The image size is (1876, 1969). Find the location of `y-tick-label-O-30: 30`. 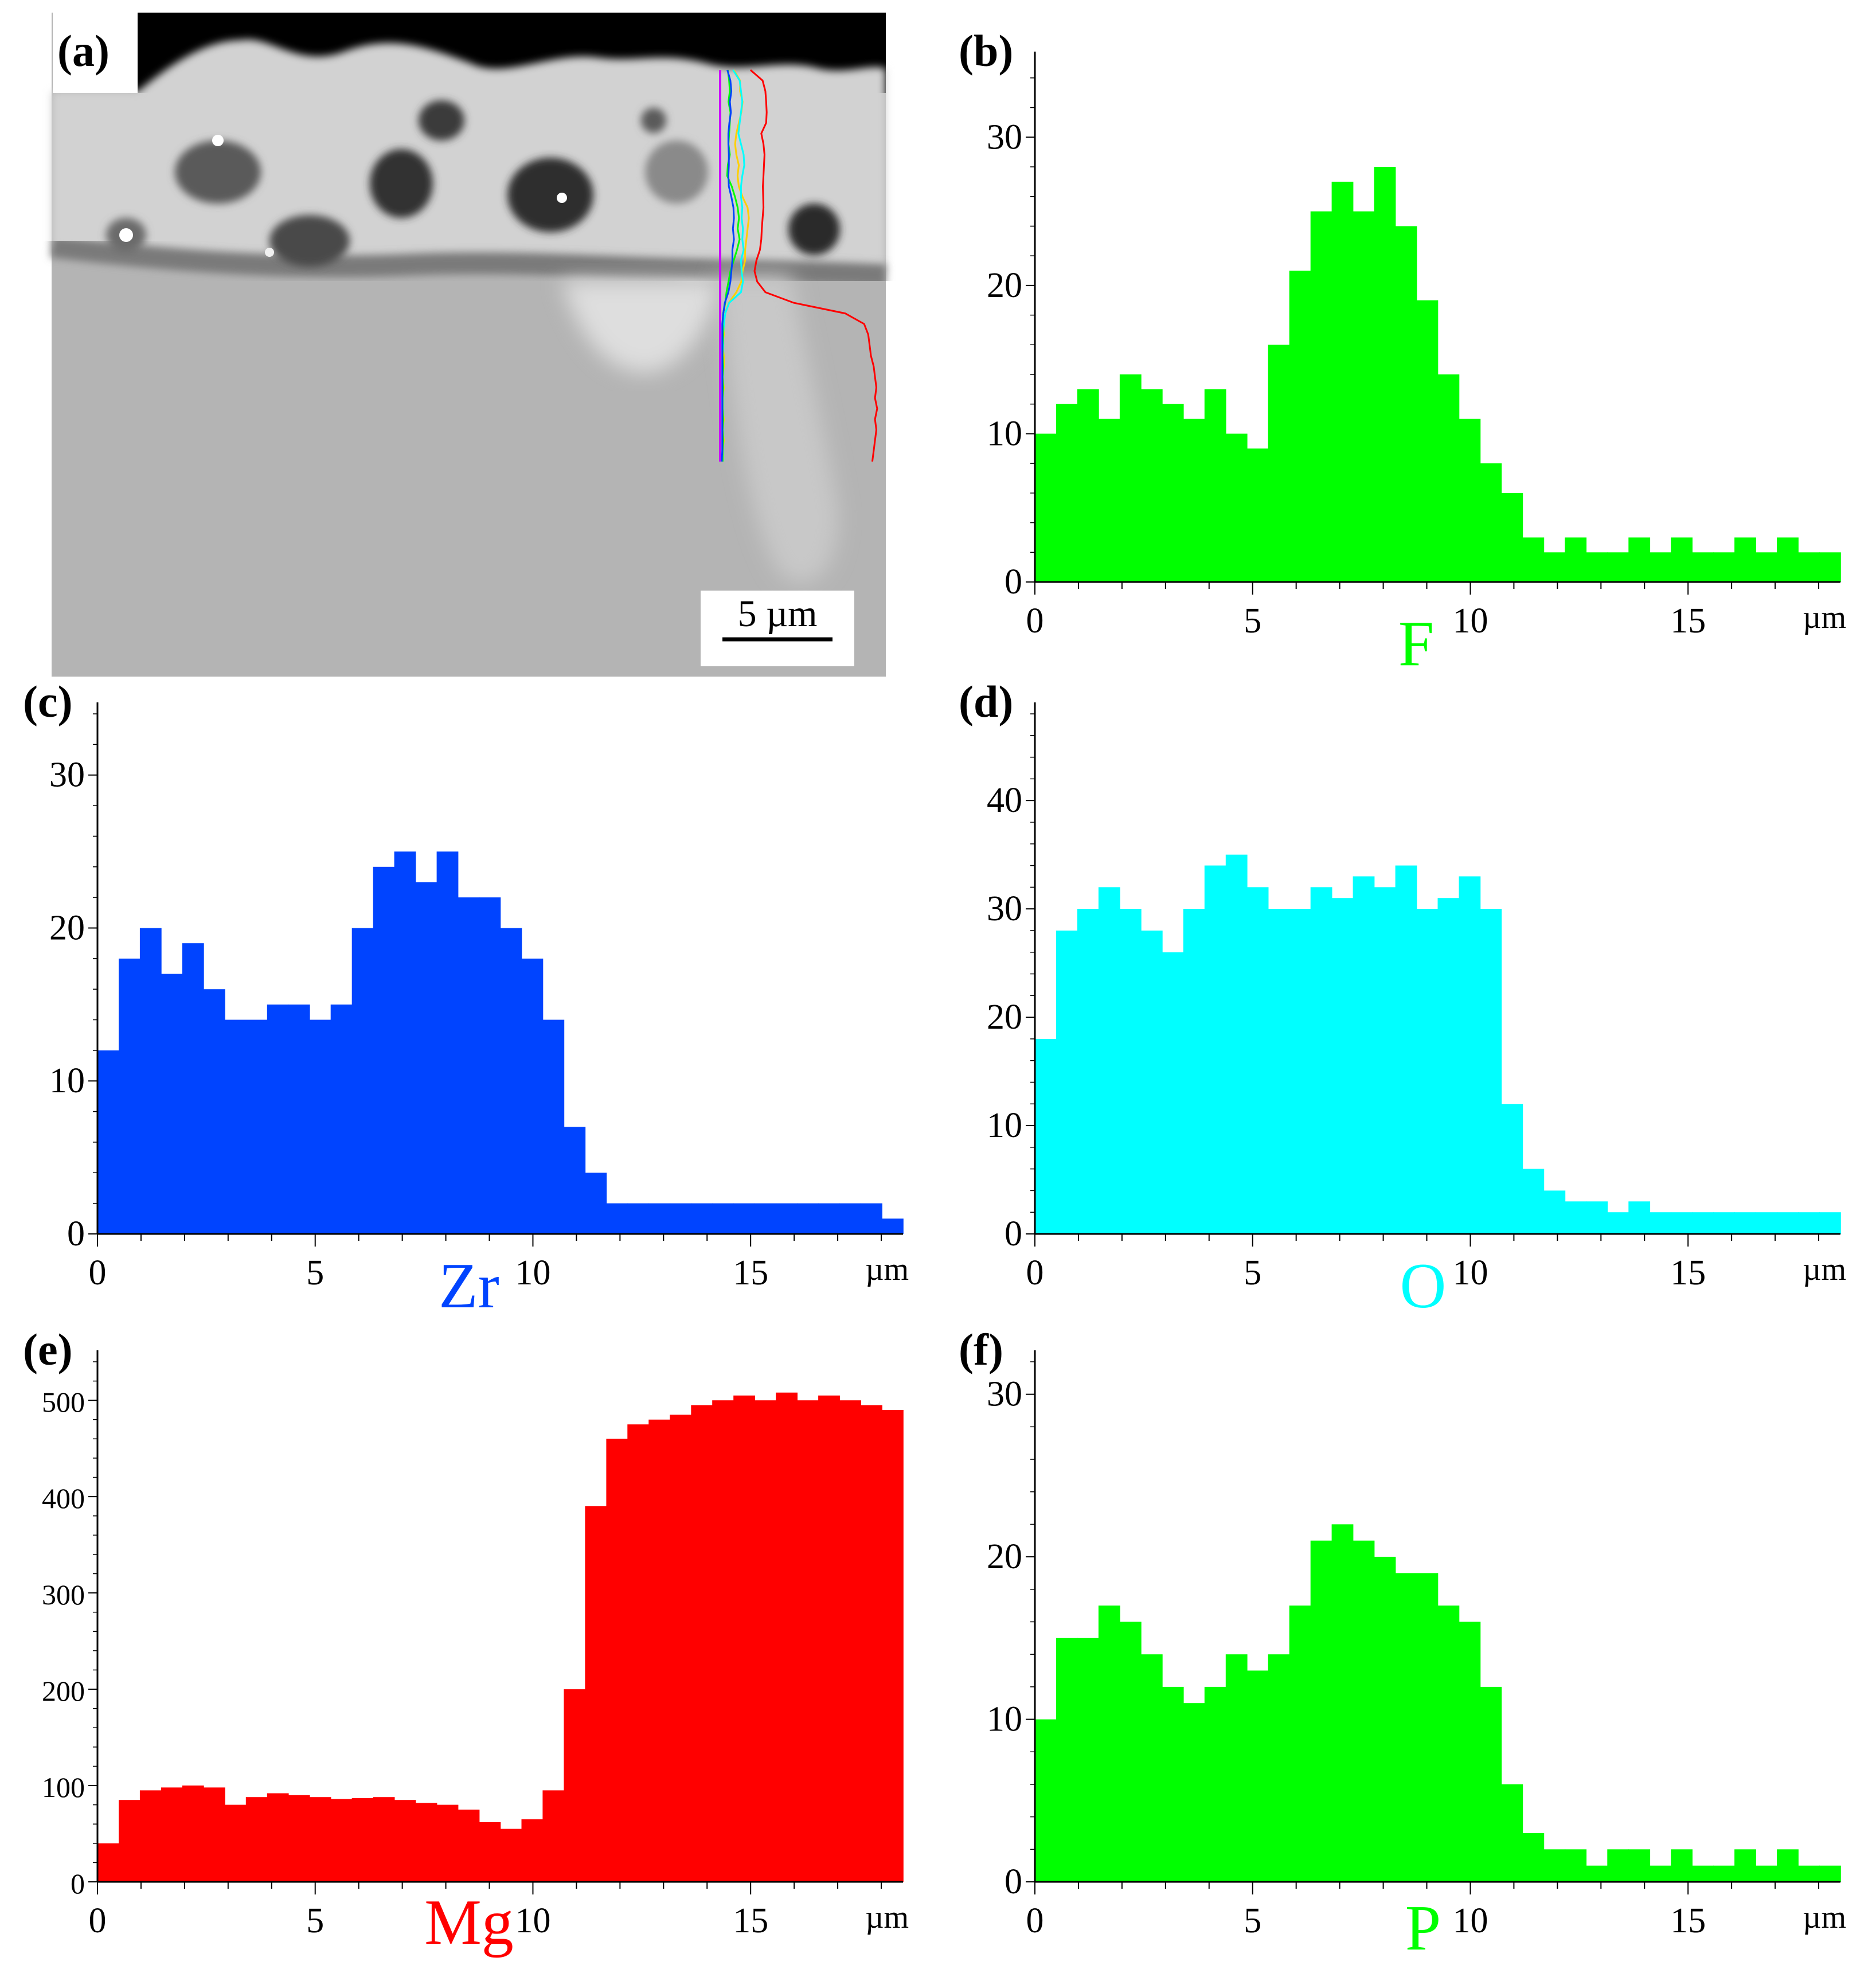

y-tick-label-O-30: 30 is located at coordinates (1004, 908).